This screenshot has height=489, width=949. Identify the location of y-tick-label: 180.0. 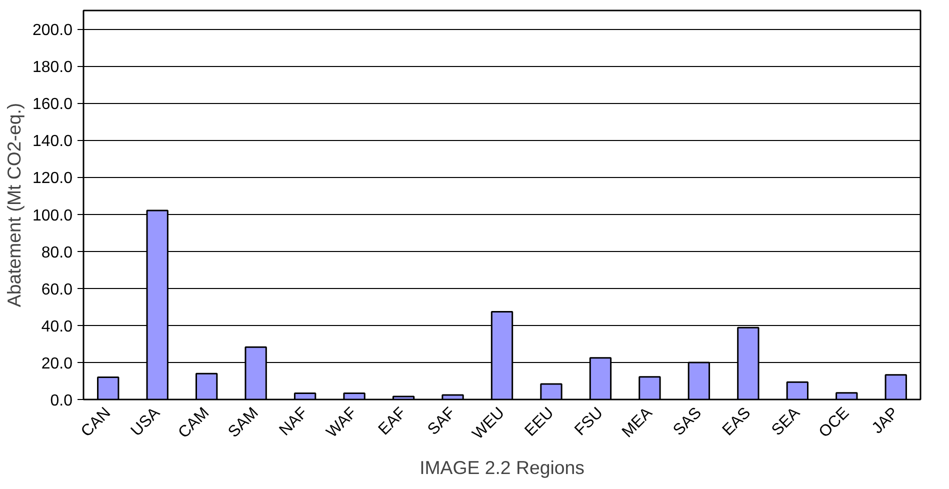
(52, 67).